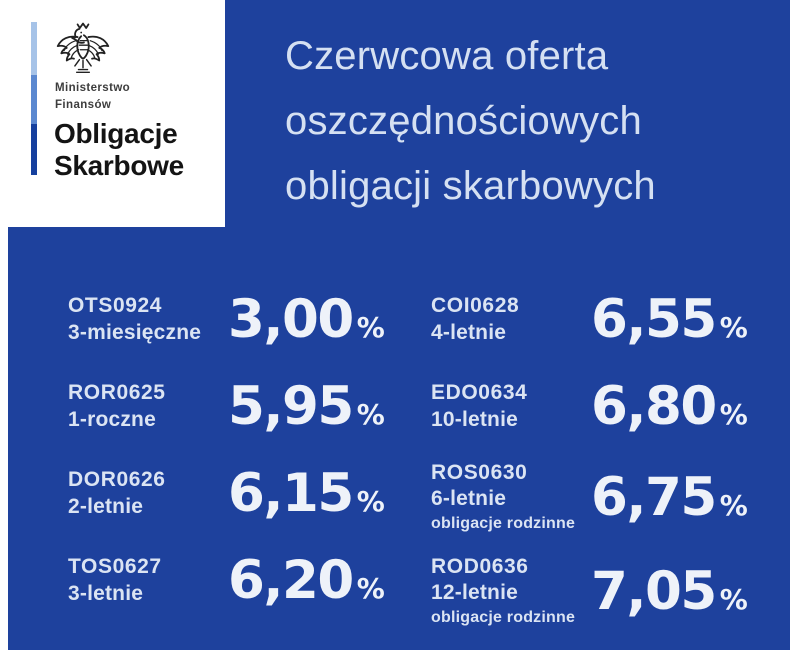 The width and height of the screenshot is (800, 650). I want to click on brand-line1: Obligacje, so click(116, 133).